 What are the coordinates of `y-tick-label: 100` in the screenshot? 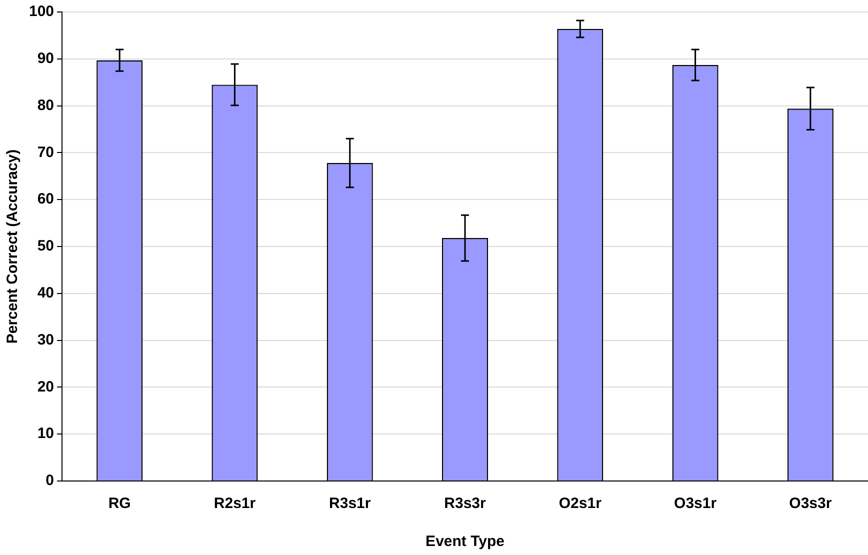 It's located at (41, 11).